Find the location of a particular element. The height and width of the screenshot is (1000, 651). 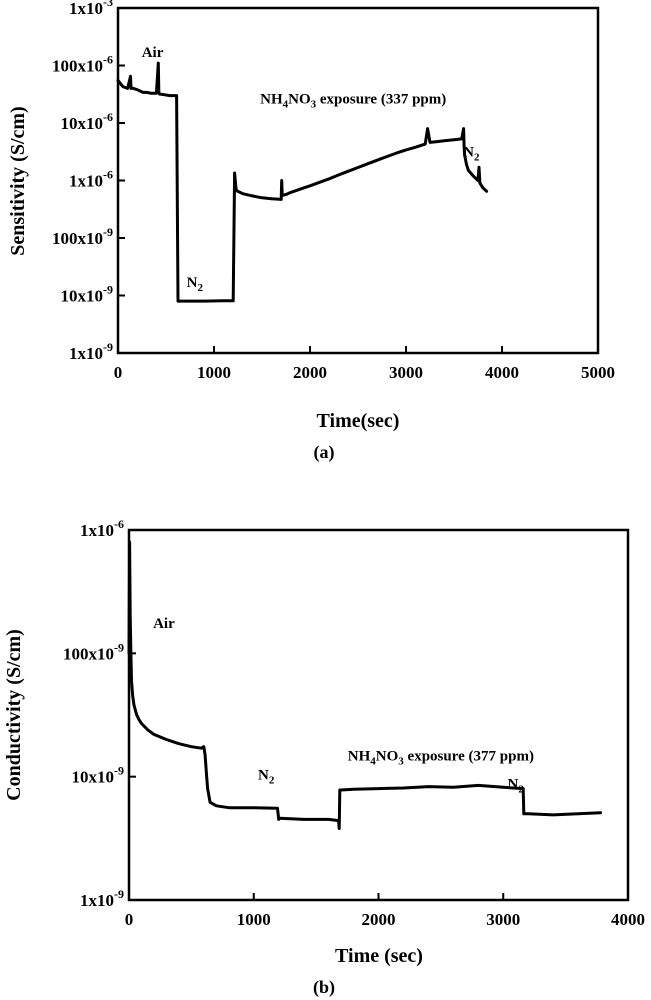

chart-b-y-axis-label: Conductivity (S/cm) is located at coordinates (14, 715).